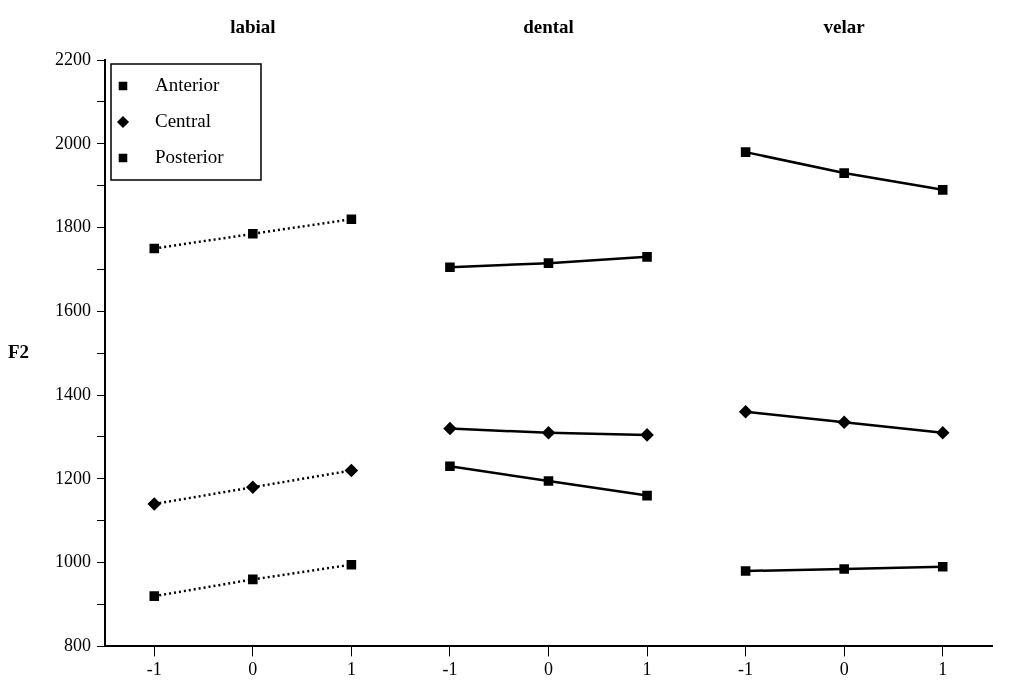 The height and width of the screenshot is (688, 1012). What do you see at coordinates (188, 84) in the screenshot?
I see `legend-label: Anterior` at bounding box center [188, 84].